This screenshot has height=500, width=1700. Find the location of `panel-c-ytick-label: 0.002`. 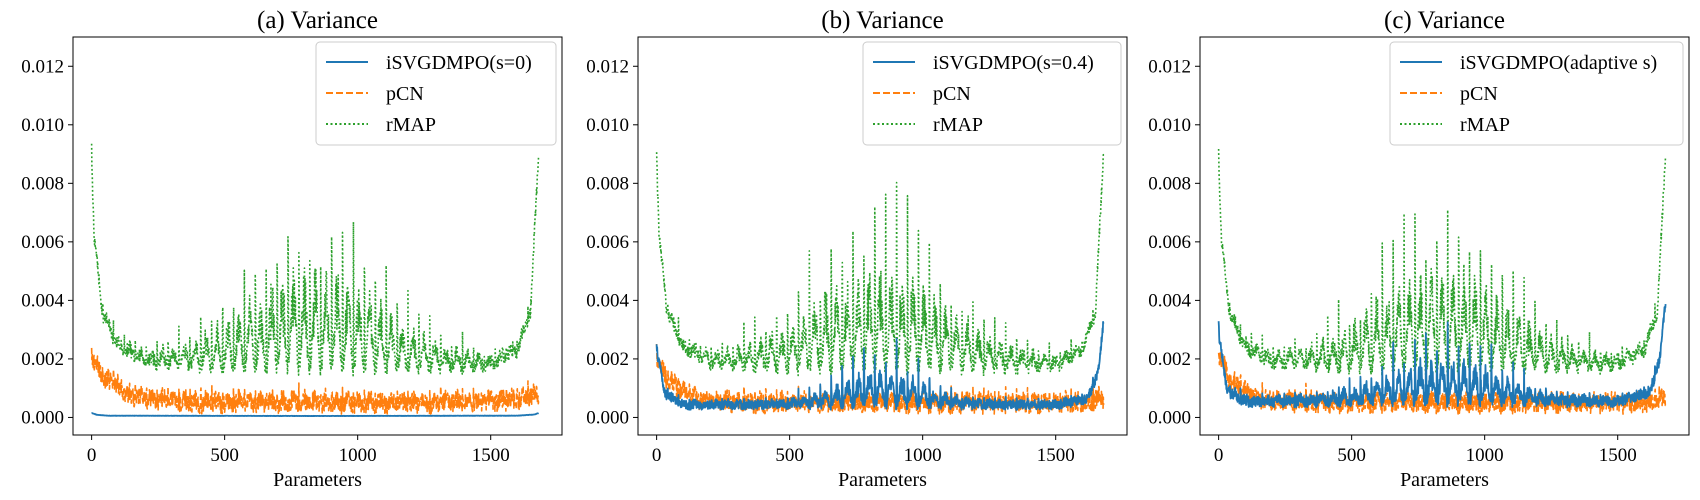

panel-c-ytick-label: 0.002 is located at coordinates (1169, 359).